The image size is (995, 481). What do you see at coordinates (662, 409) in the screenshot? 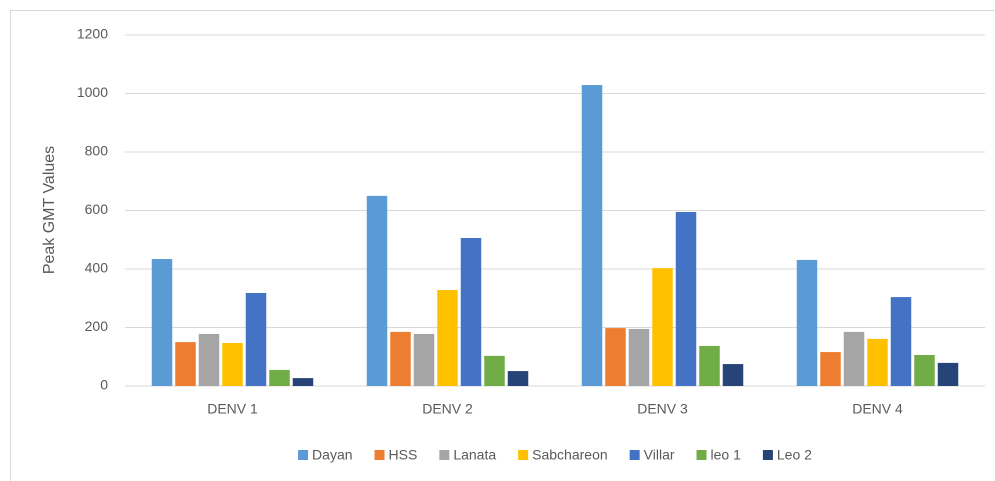
I see `x-tick-label: DENV 3` at bounding box center [662, 409].